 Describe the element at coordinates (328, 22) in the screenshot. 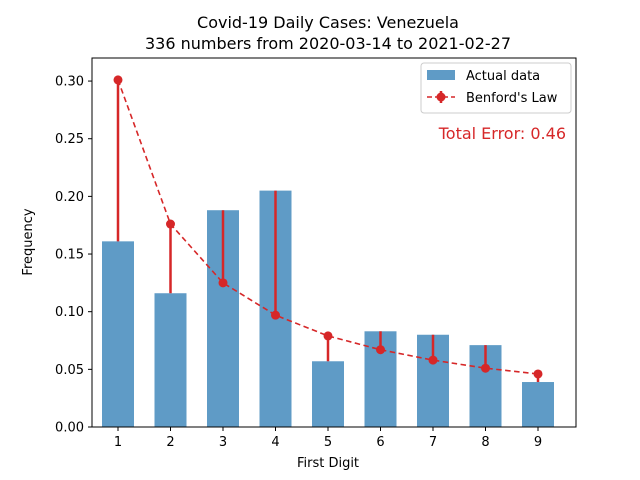

I see `chart-title: Covid-19 Daily Cases: Venezuela` at that location.